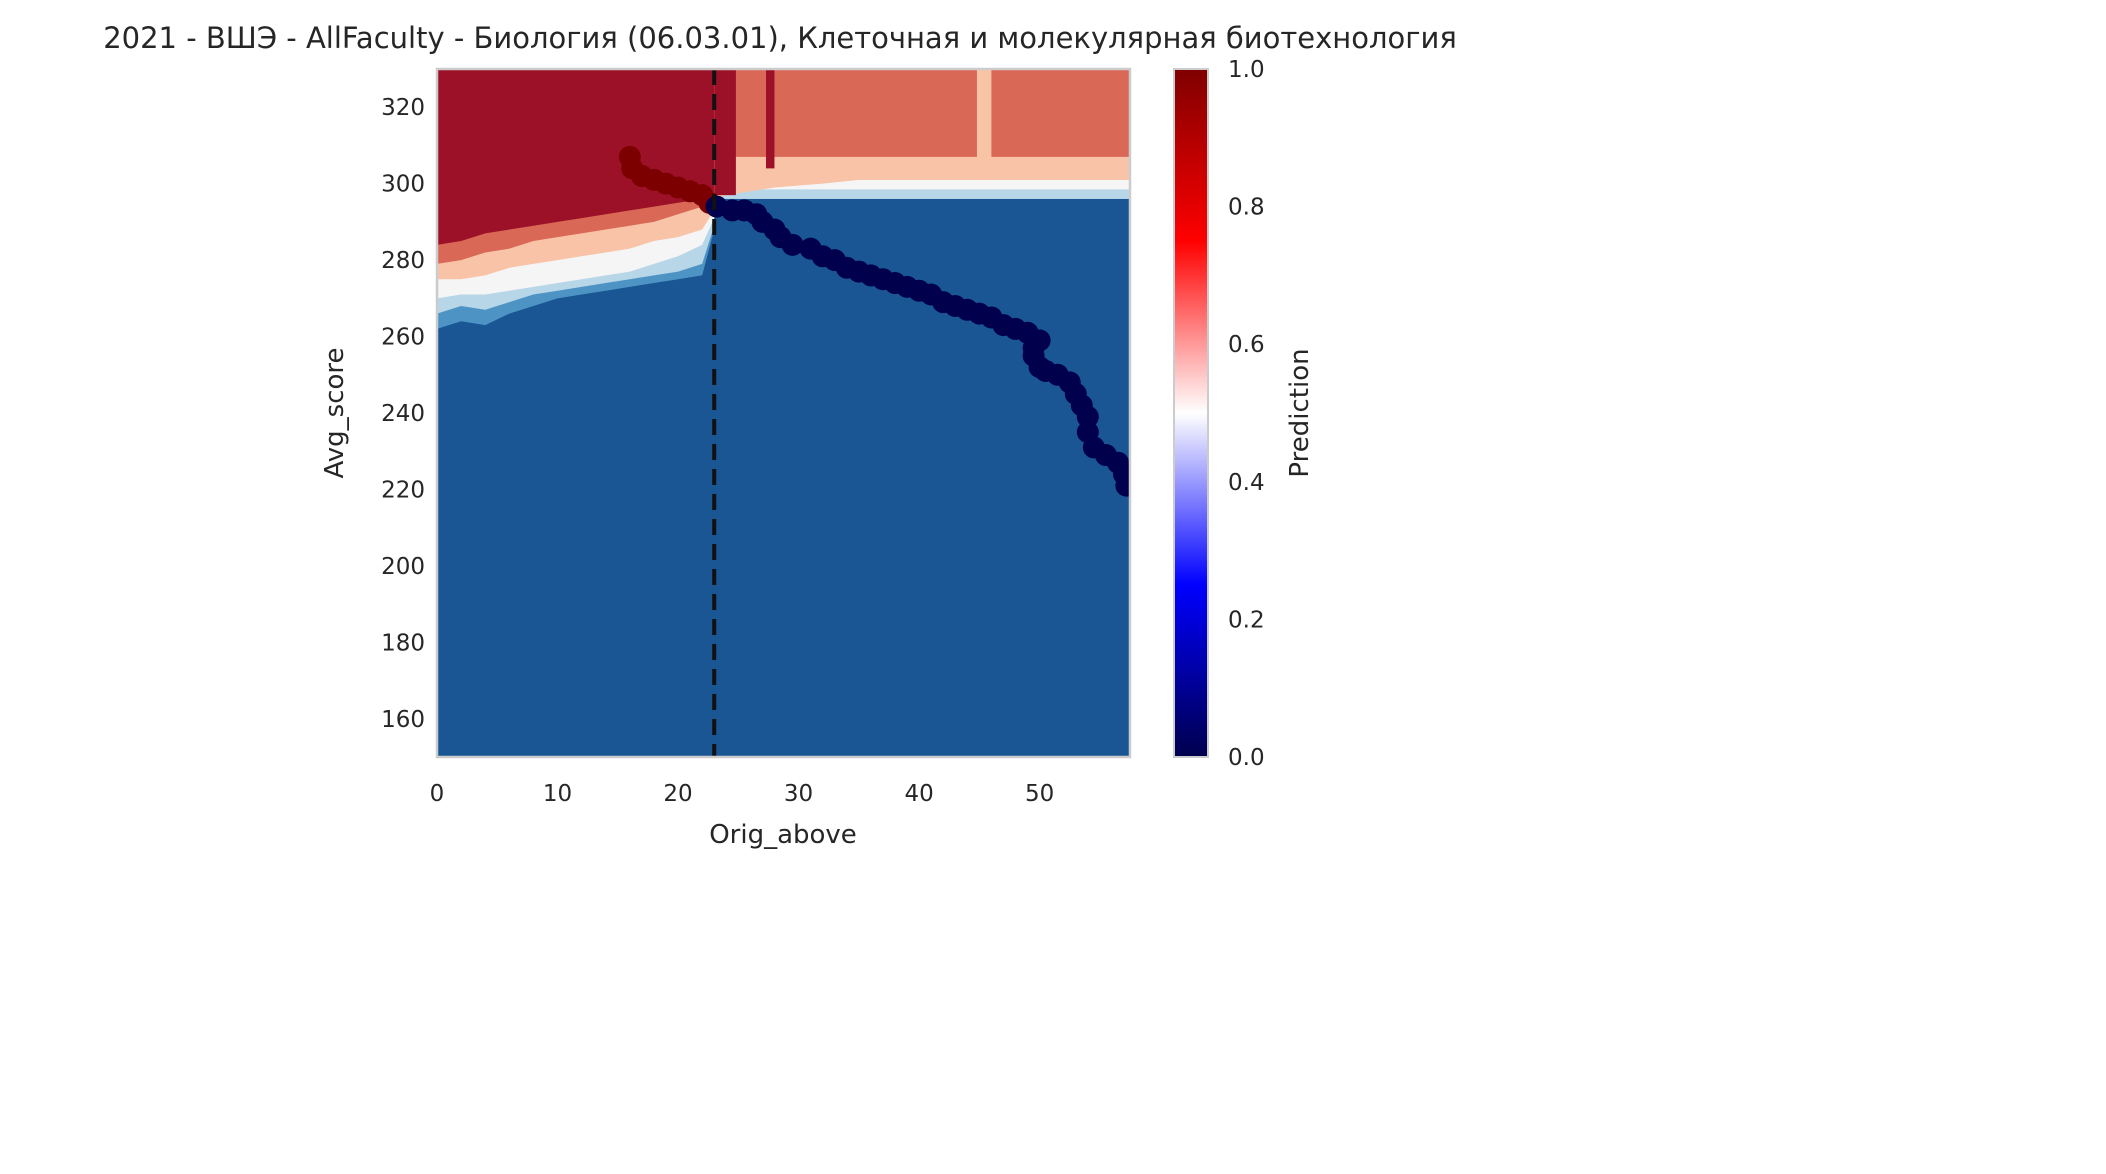 This screenshot has width=2106, height=1174. Describe the element at coordinates (335, 412) in the screenshot. I see `y-axis-label: Avg_score` at that location.